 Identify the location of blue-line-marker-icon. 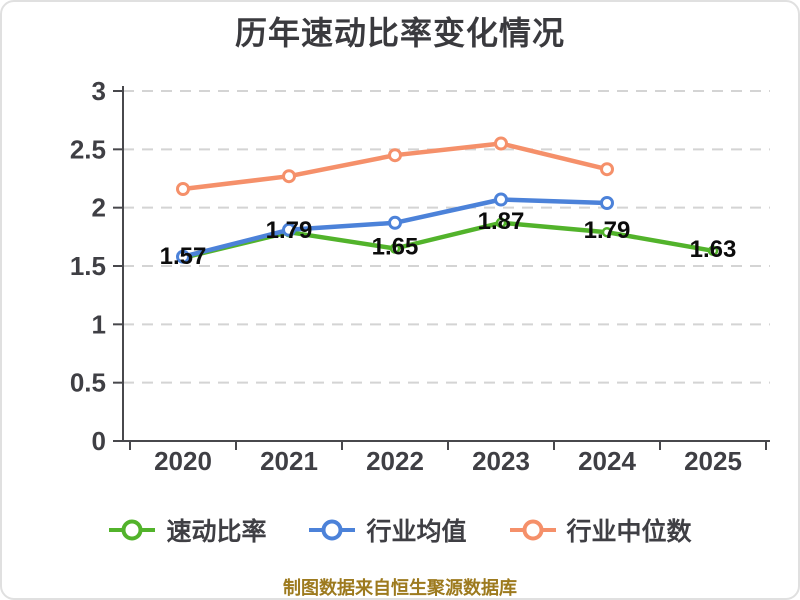
(332, 530).